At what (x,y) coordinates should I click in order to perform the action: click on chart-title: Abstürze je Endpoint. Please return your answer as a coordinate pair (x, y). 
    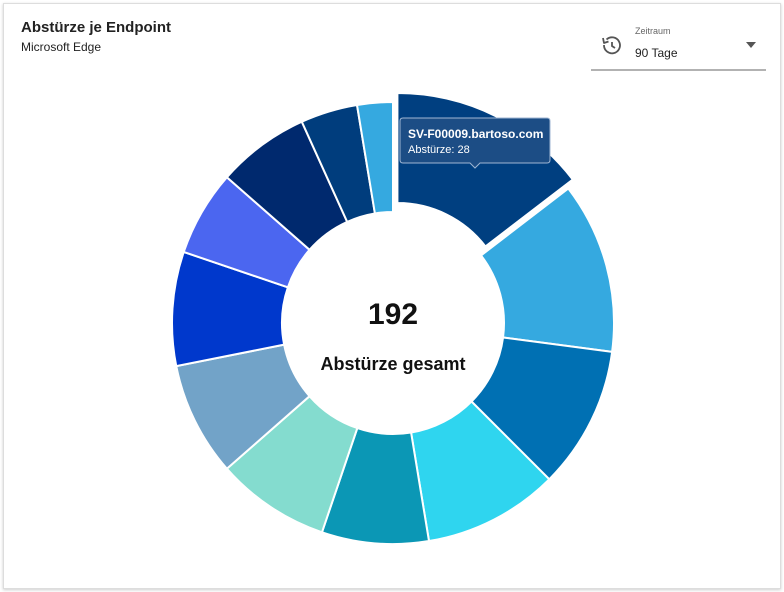
    Looking at the image, I should click on (96, 27).